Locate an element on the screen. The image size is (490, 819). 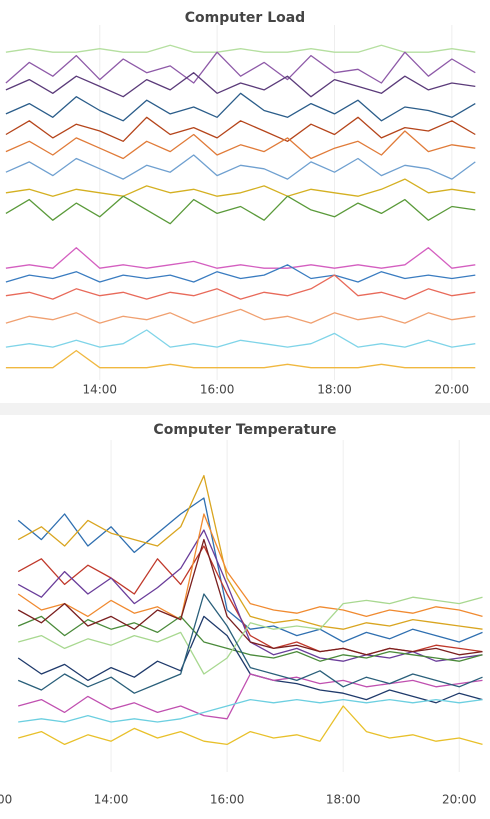
chart-title: Computer Load is located at coordinates (245, 18).